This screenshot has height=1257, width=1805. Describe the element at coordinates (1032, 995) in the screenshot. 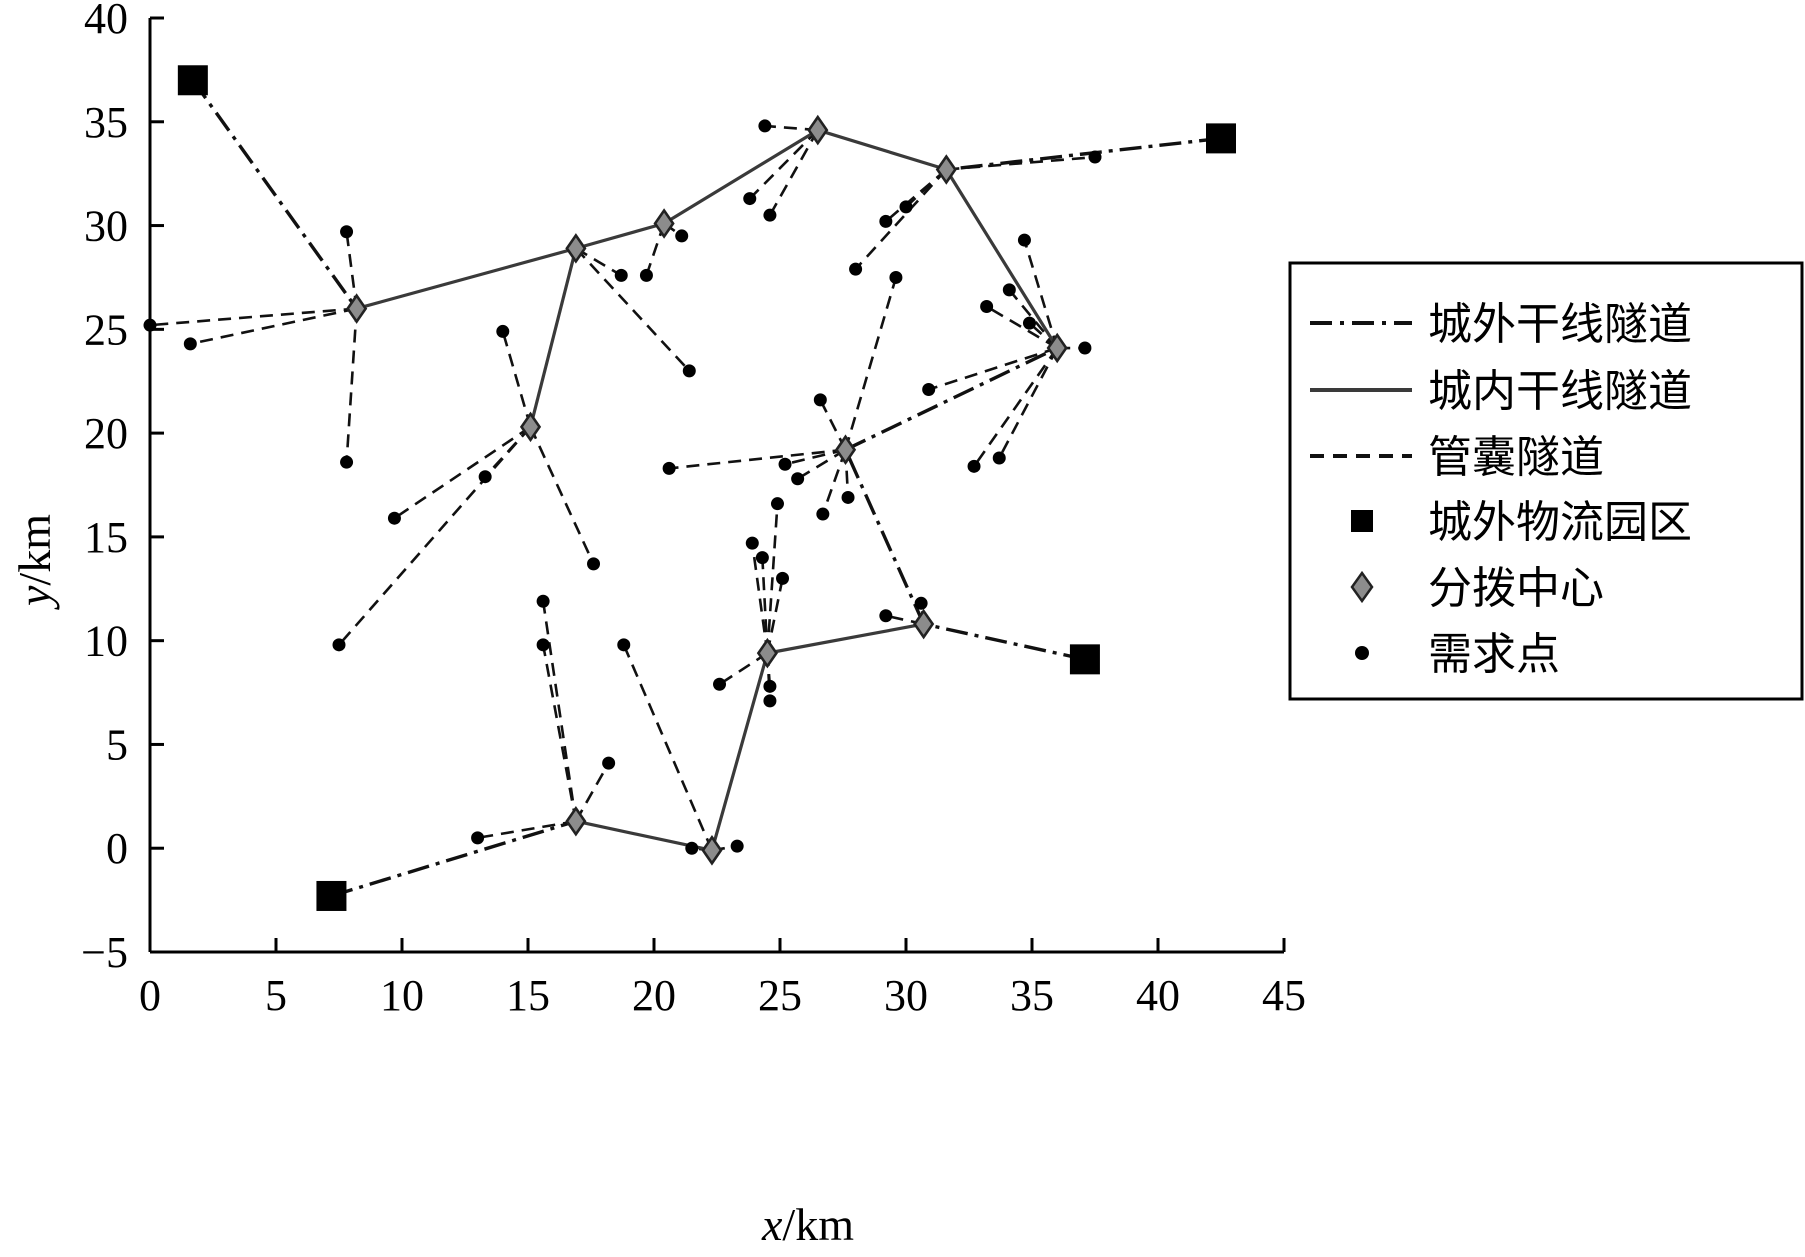

I see `x-tick-label: 35` at that location.